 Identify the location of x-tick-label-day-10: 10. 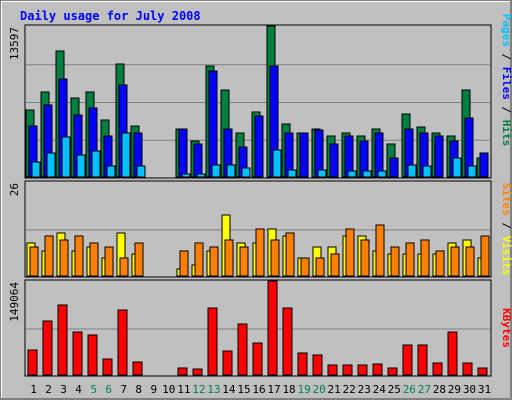
(168, 389).